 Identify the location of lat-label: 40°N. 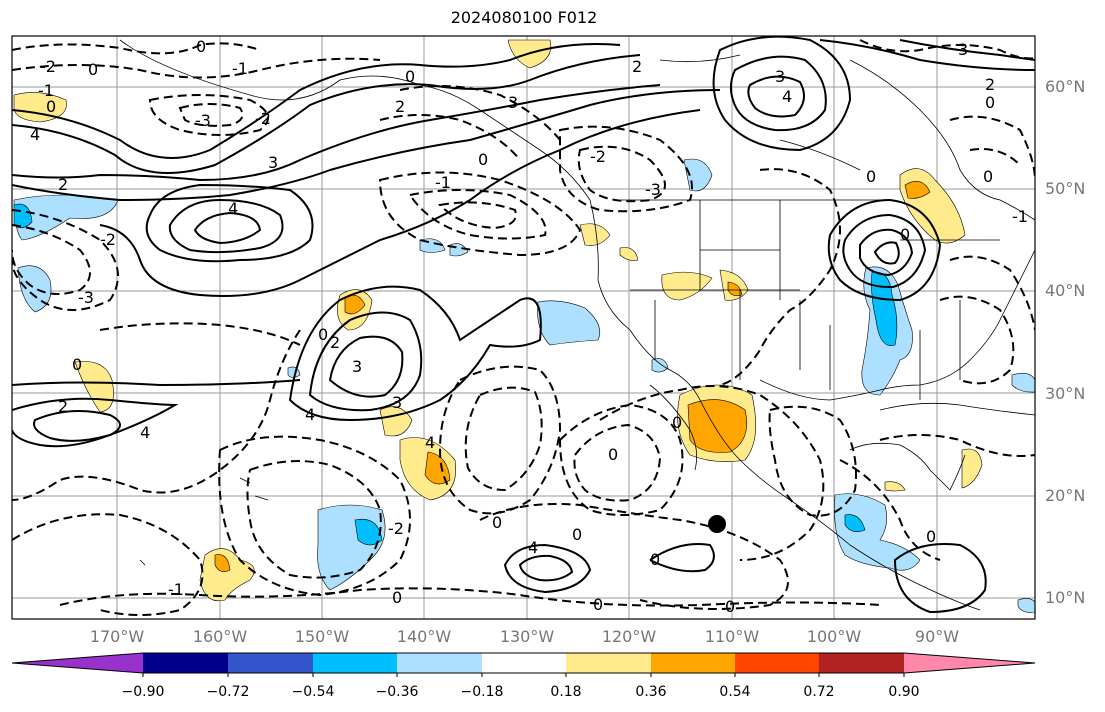
(1065, 290).